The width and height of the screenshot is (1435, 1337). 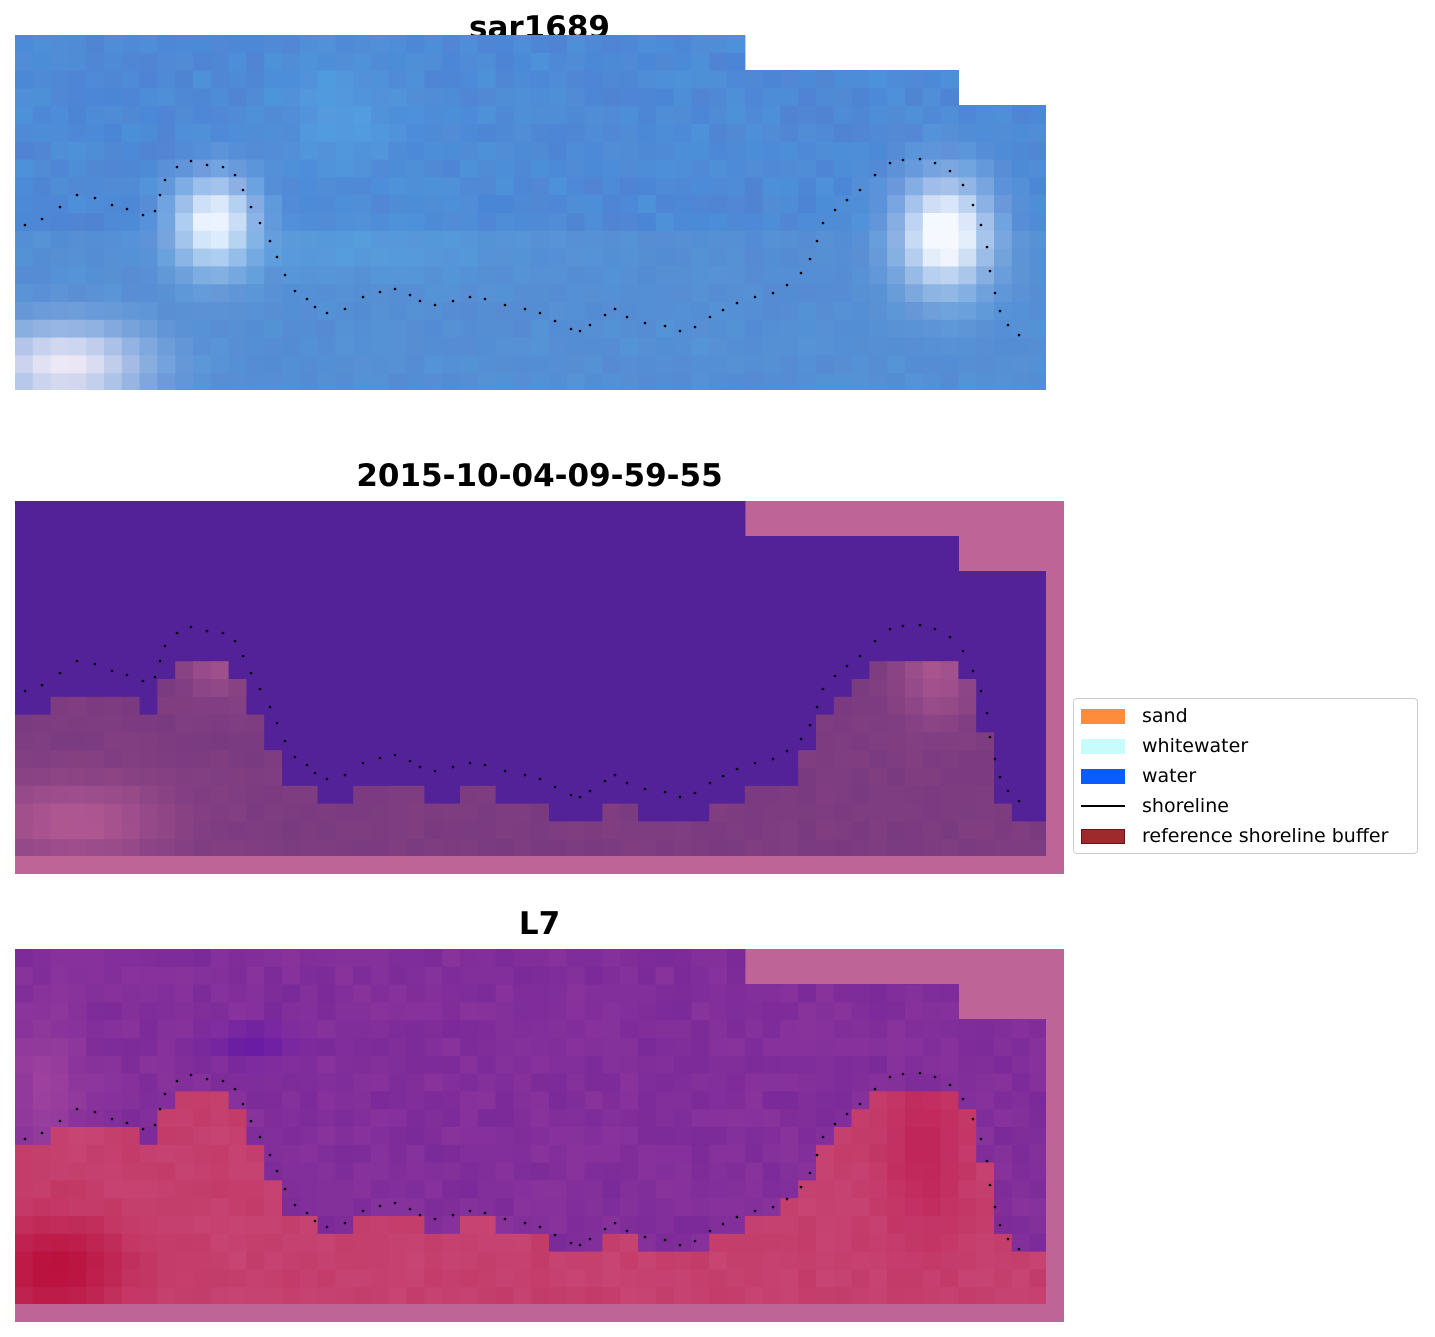 What do you see at coordinates (1155, 806) in the screenshot?
I see `legend-item-shoreline: shoreline` at bounding box center [1155, 806].